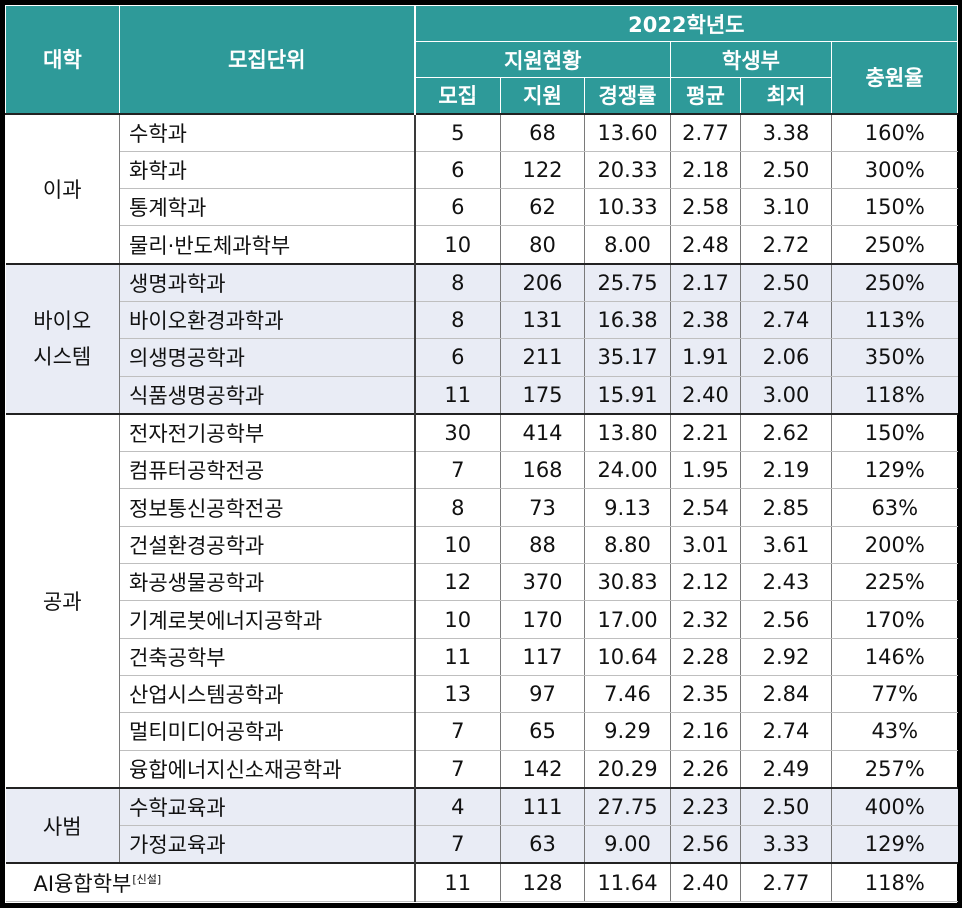 The height and width of the screenshot is (908, 962). I want to click on recruit-cell: 12, so click(457, 582).